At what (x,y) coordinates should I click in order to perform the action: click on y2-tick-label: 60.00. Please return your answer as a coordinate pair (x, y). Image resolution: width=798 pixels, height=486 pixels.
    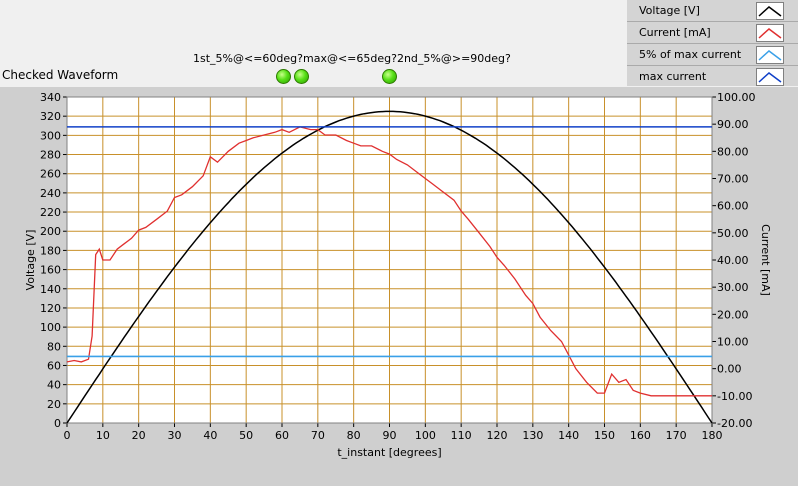
    Looking at the image, I should click on (733, 206).